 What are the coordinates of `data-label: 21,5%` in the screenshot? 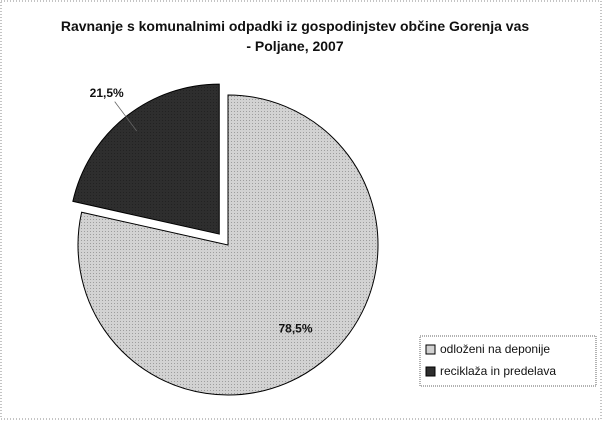 It's located at (107, 93).